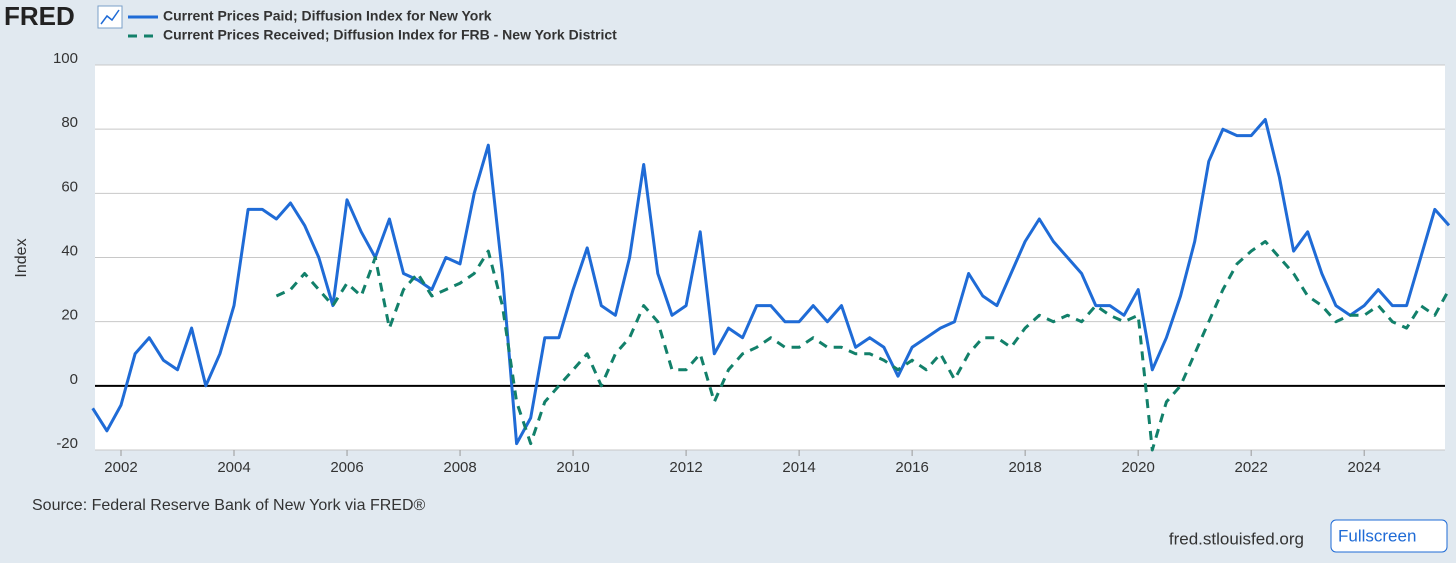  What do you see at coordinates (911, 467) in the screenshot?
I see `x-tick-label: 2016` at bounding box center [911, 467].